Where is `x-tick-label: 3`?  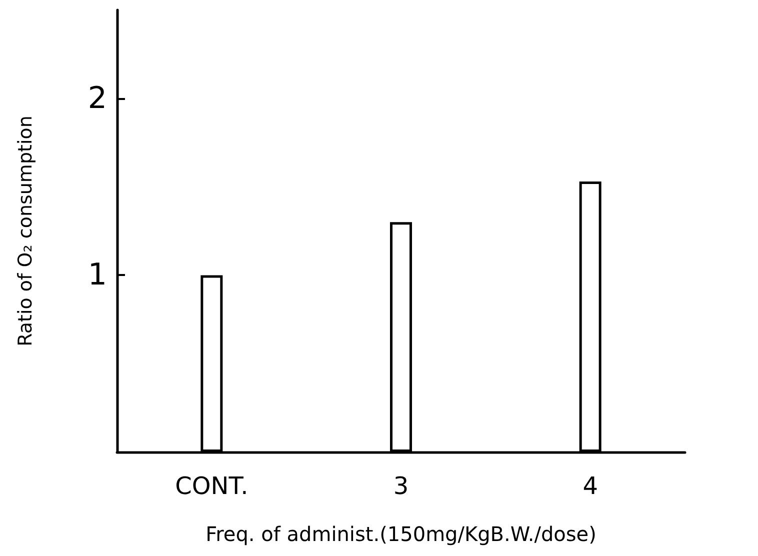
x-tick-label: 3 is located at coordinates (401, 486).